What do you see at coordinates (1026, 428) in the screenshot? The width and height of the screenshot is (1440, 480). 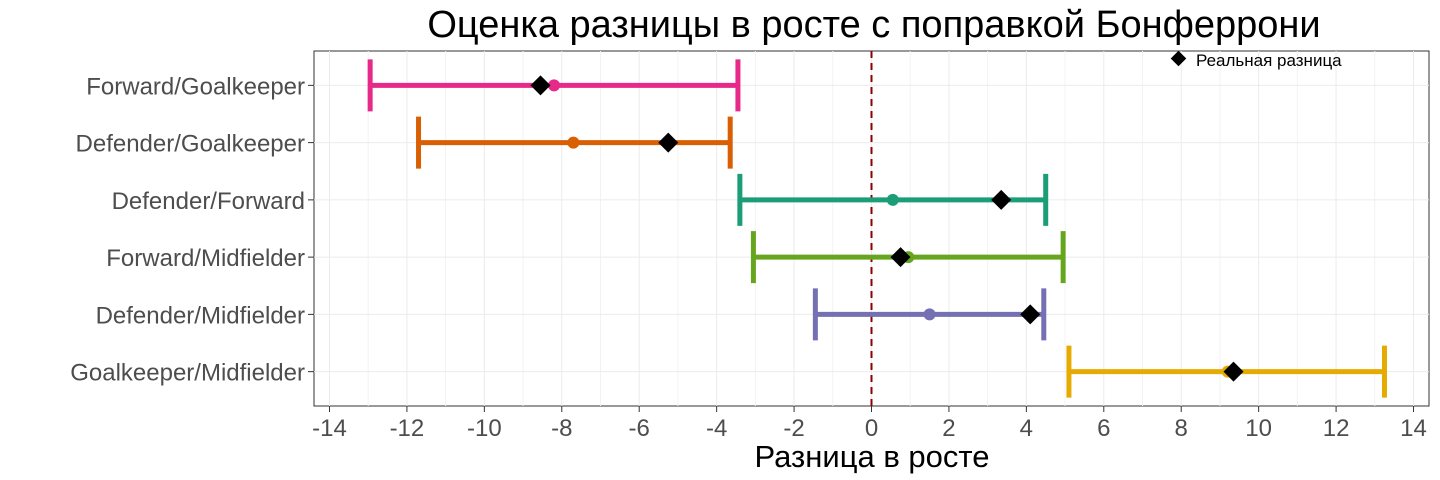 I see `x-tick-label: 4` at bounding box center [1026, 428].